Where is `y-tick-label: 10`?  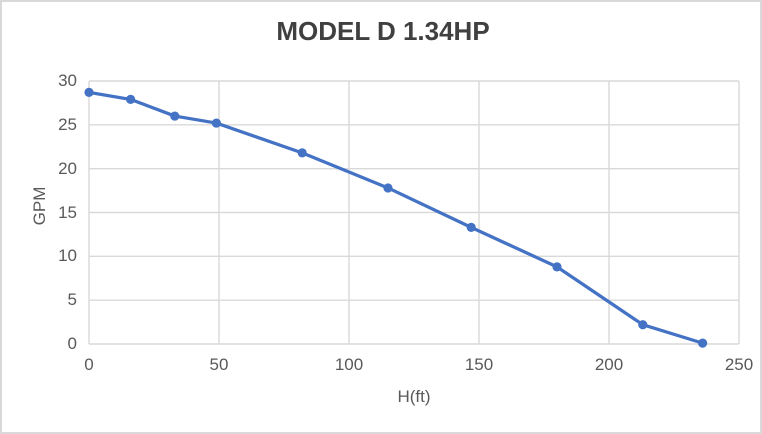 y-tick-label: 10 is located at coordinates (67, 256).